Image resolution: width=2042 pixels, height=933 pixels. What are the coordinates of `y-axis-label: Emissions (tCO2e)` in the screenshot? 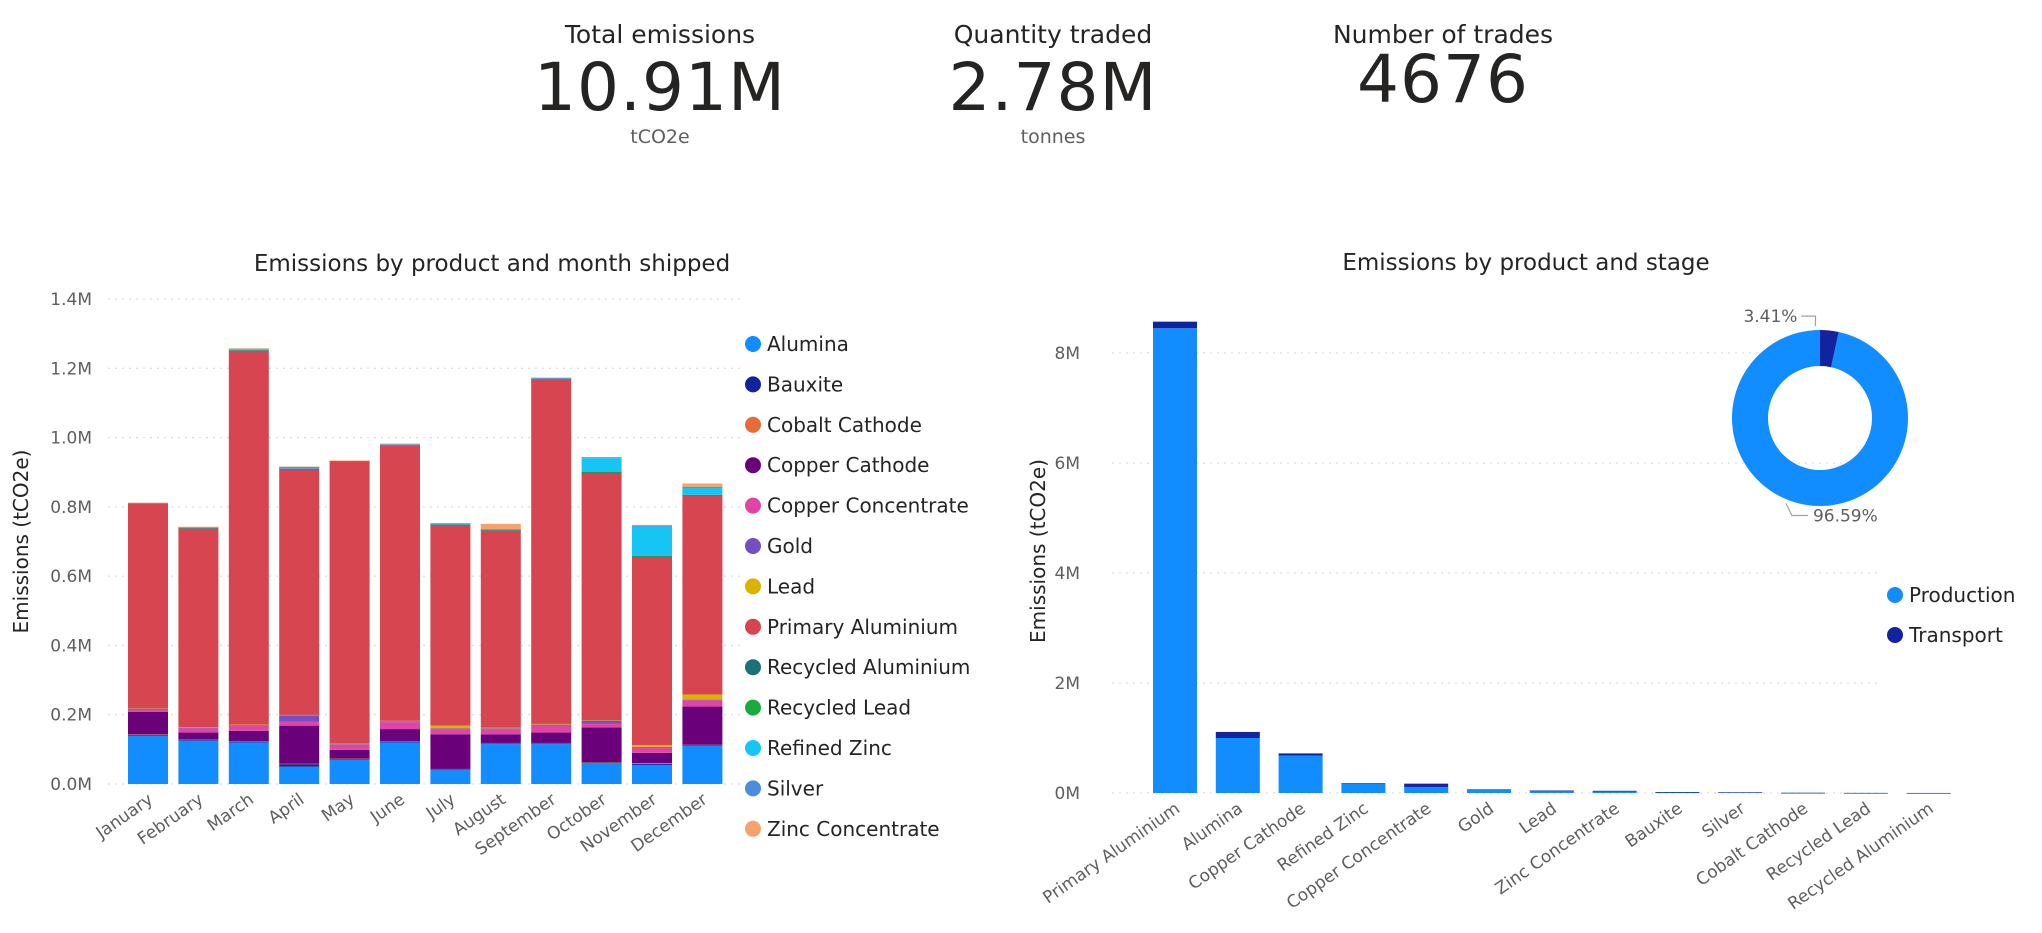 It's located at (21, 542).